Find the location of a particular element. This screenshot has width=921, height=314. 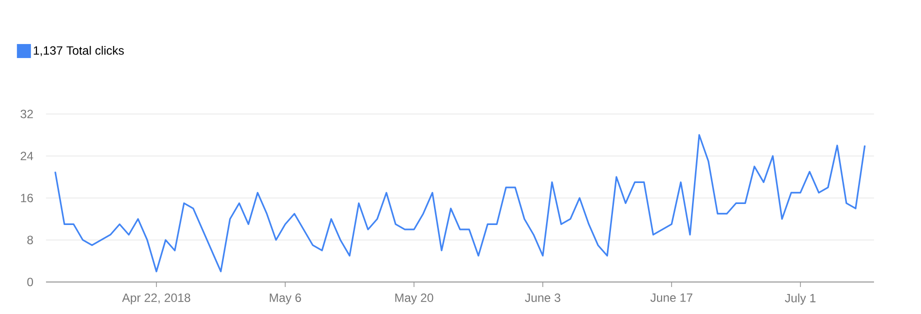

x-tick-label: July 1 is located at coordinates (800, 299).